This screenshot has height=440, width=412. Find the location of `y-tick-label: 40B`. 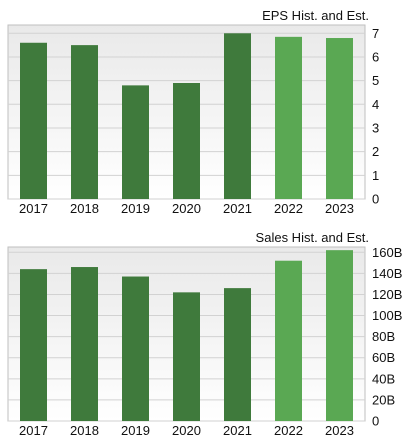

y-tick-label: 40B is located at coordinates (383, 378).